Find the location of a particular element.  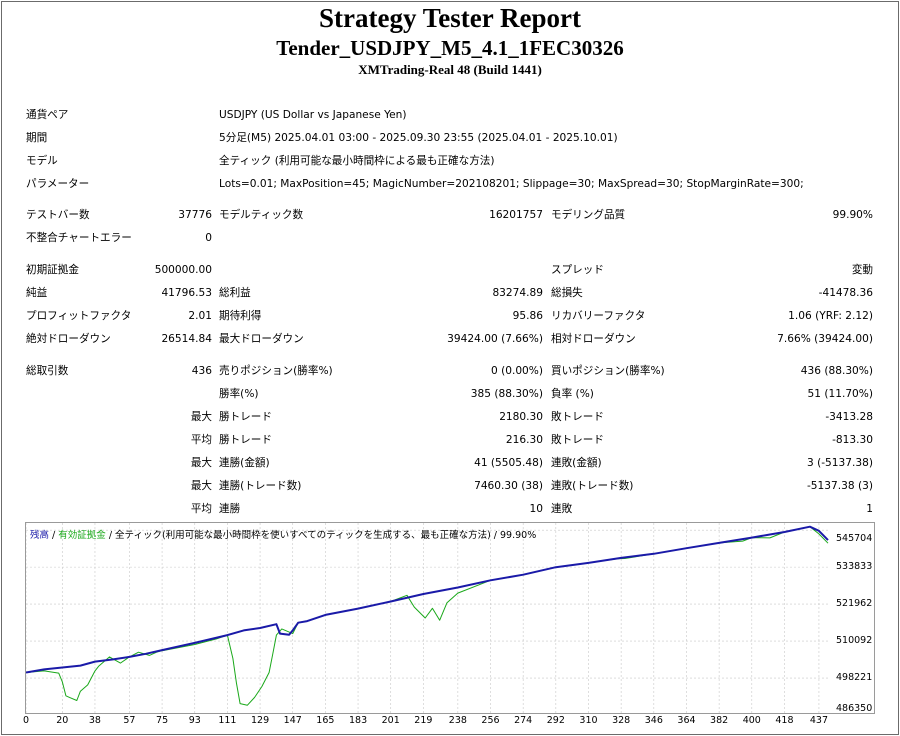

x-tick-label: 437 is located at coordinates (818, 720).